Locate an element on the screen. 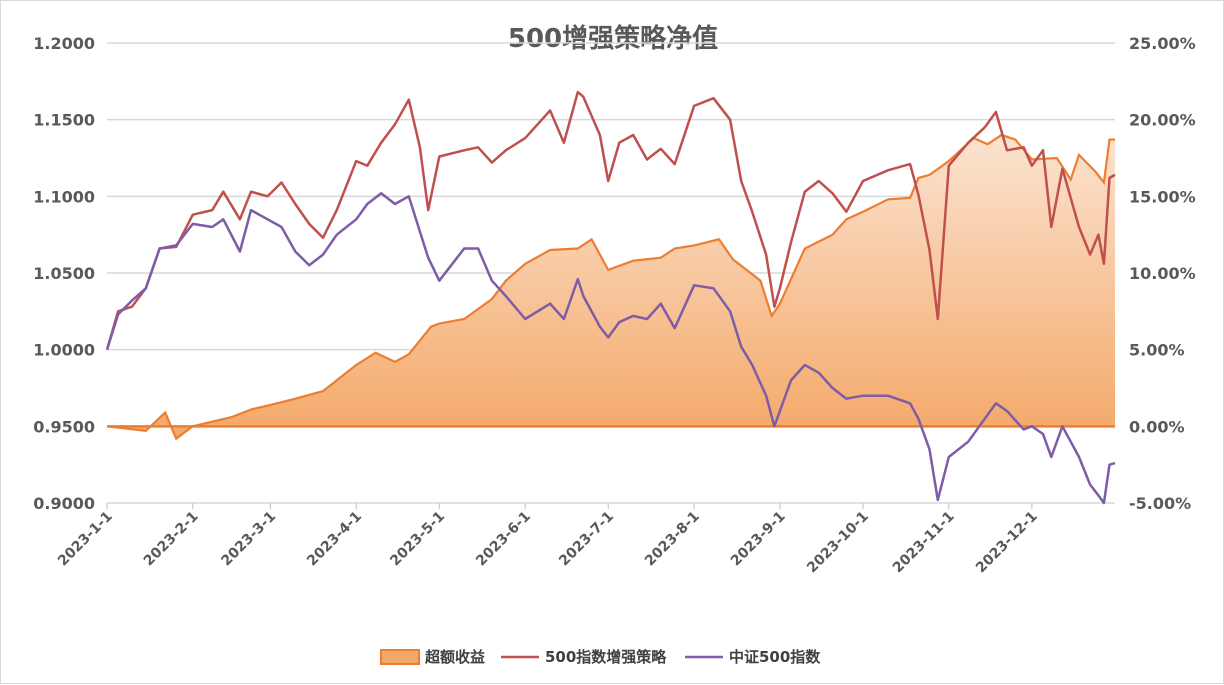 The width and height of the screenshot is (1224, 685). right-tick-label: -5.00% is located at coordinates (1160, 503).